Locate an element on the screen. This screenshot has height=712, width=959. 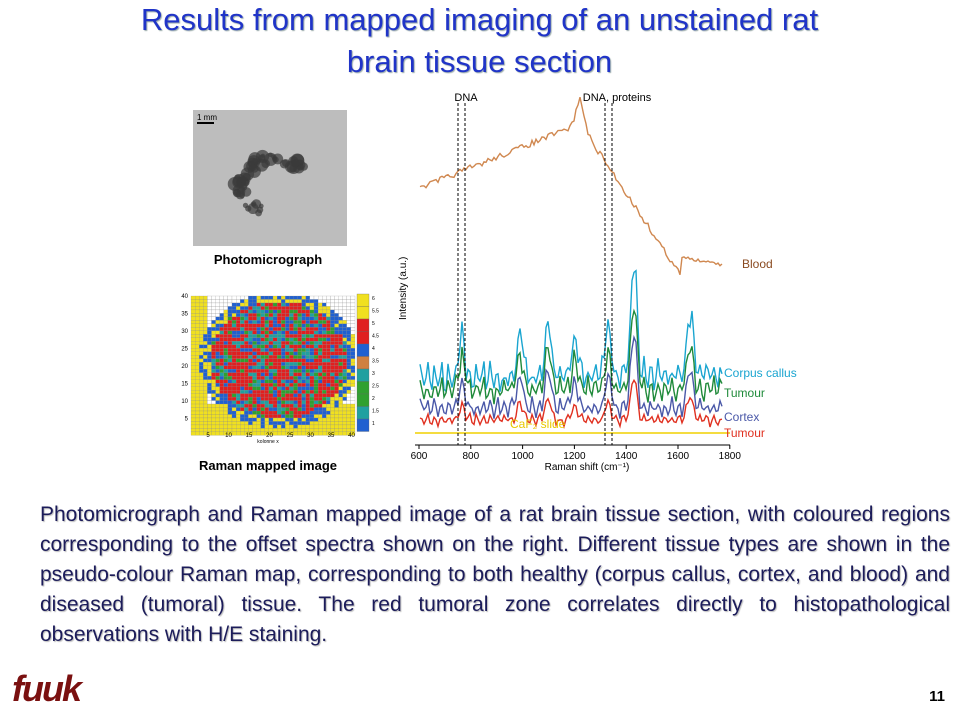
logo: fuuk is located at coordinates (47, 688).